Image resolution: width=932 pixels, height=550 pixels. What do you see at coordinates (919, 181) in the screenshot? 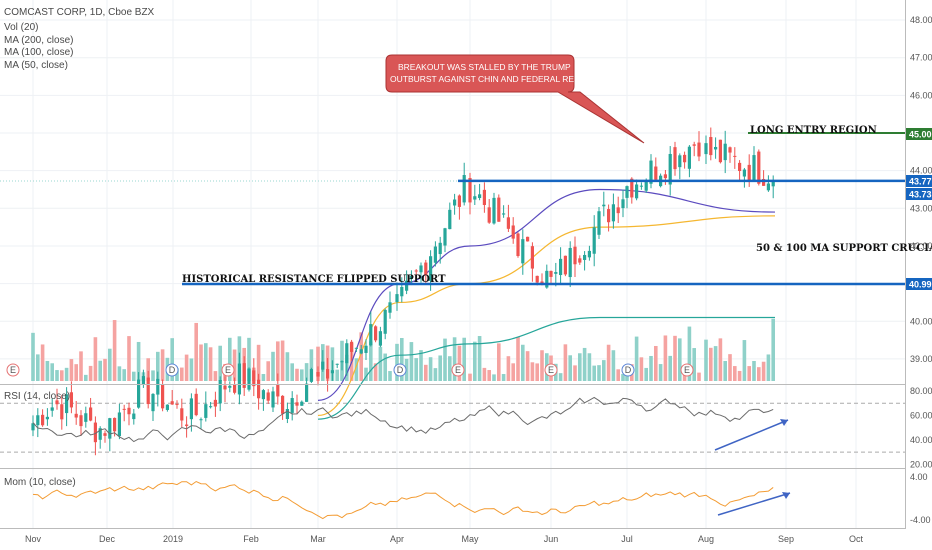
I see `tag-last: 43.77` at bounding box center [919, 181].